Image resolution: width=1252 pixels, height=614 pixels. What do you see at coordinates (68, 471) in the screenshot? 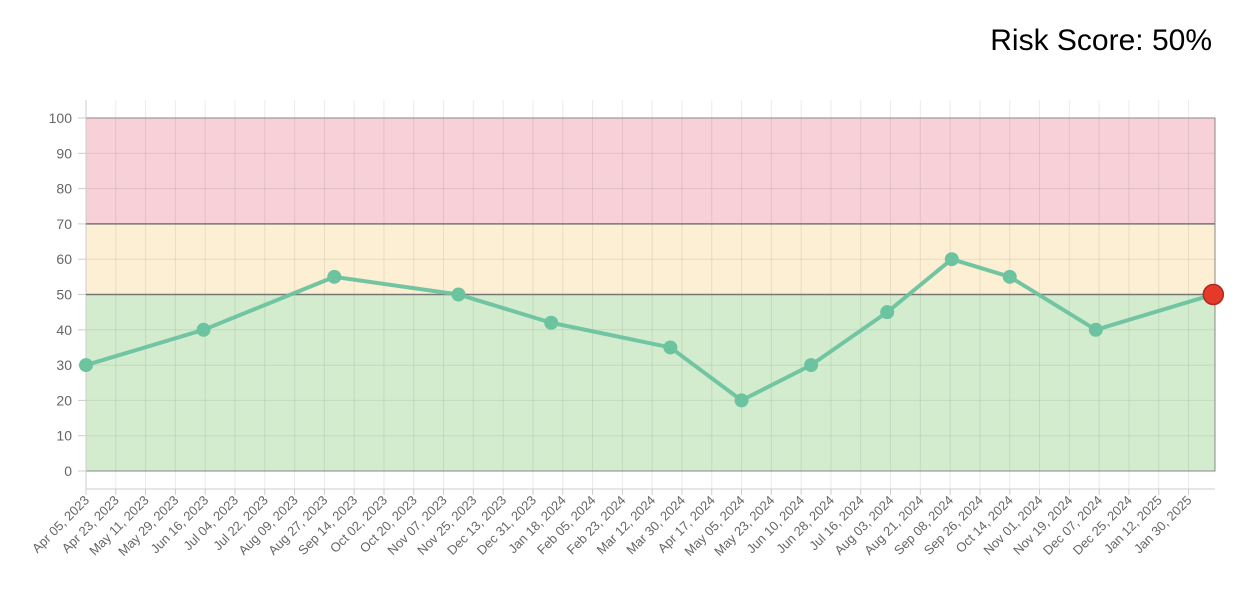
I see `y-tick-label: 0` at bounding box center [68, 471].